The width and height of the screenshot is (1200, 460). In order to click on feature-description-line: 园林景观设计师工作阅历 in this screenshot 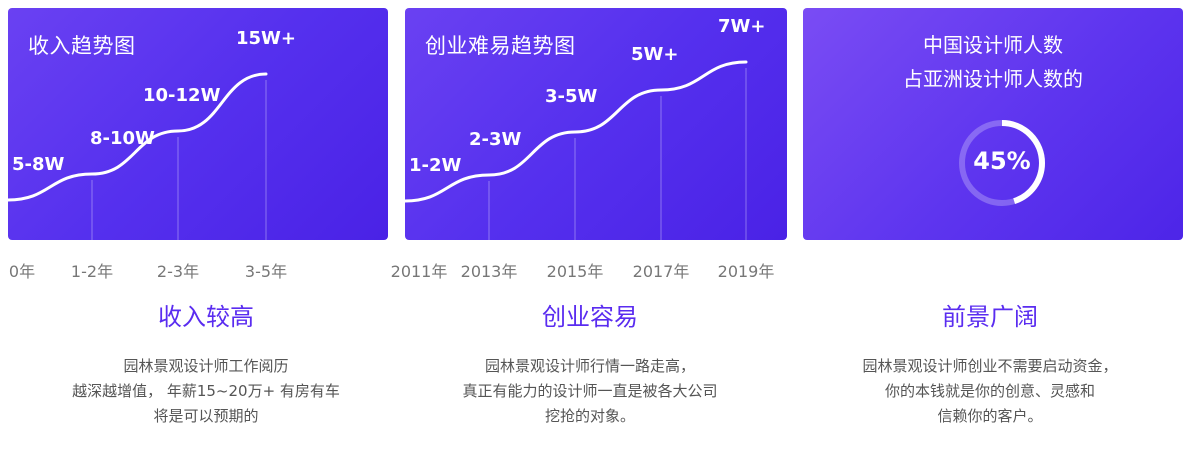, I will do `click(206, 366)`.